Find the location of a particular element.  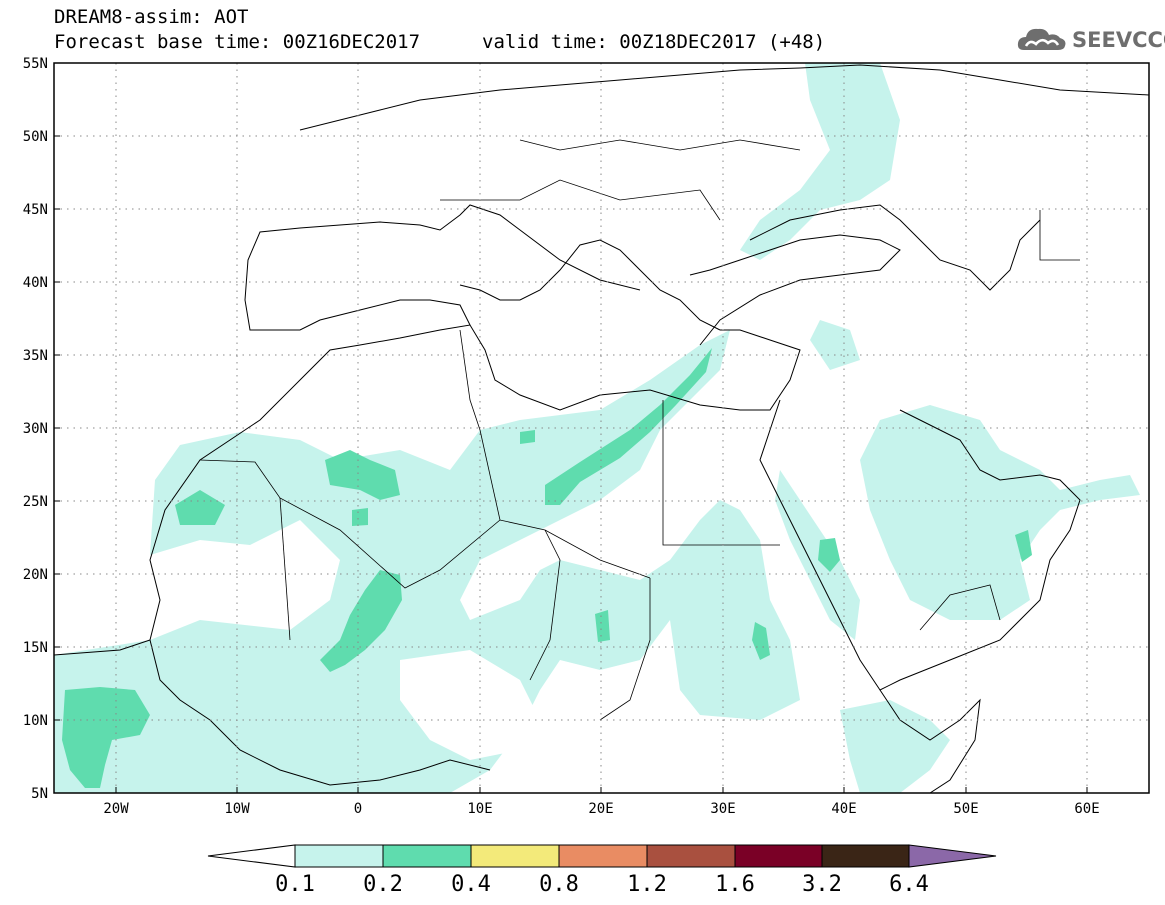

valid-time: valid time: 00Z18DEC2017 (+48) is located at coordinates (654, 42).